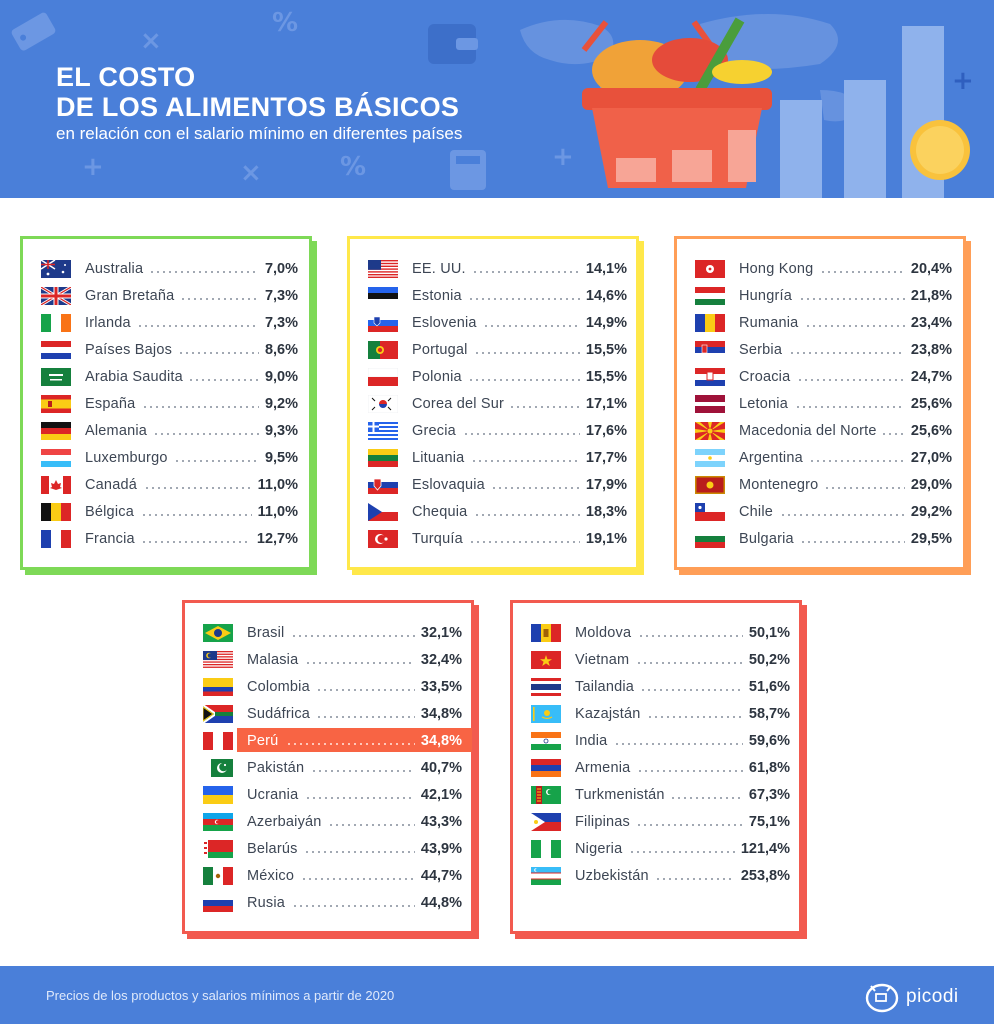 Image resolution: width=994 pixels, height=1024 pixels. Describe the element at coordinates (444, 323) in the screenshot. I see `country-name: Eslovenia` at that location.